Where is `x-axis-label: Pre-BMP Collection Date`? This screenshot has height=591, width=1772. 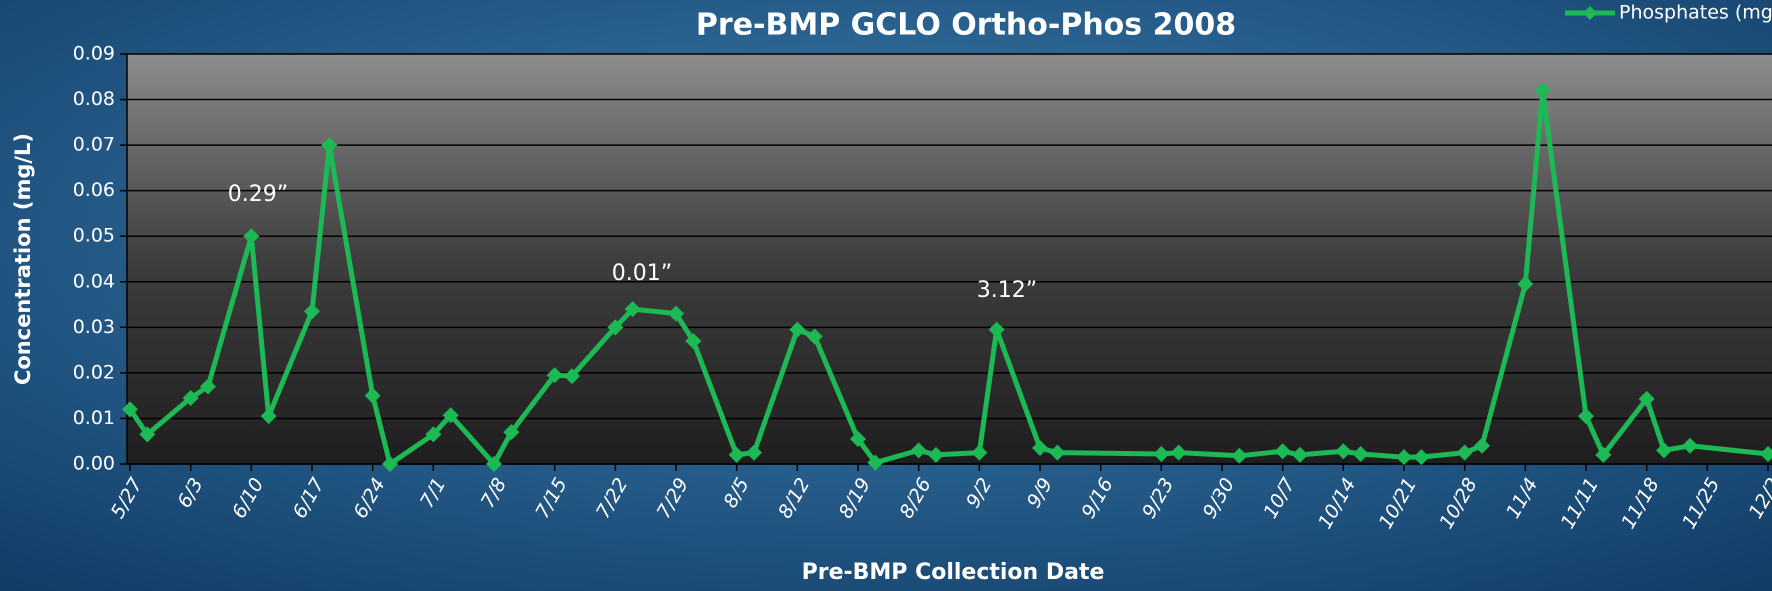
x-axis-label: Pre-BMP Collection Date is located at coordinates (953, 572).